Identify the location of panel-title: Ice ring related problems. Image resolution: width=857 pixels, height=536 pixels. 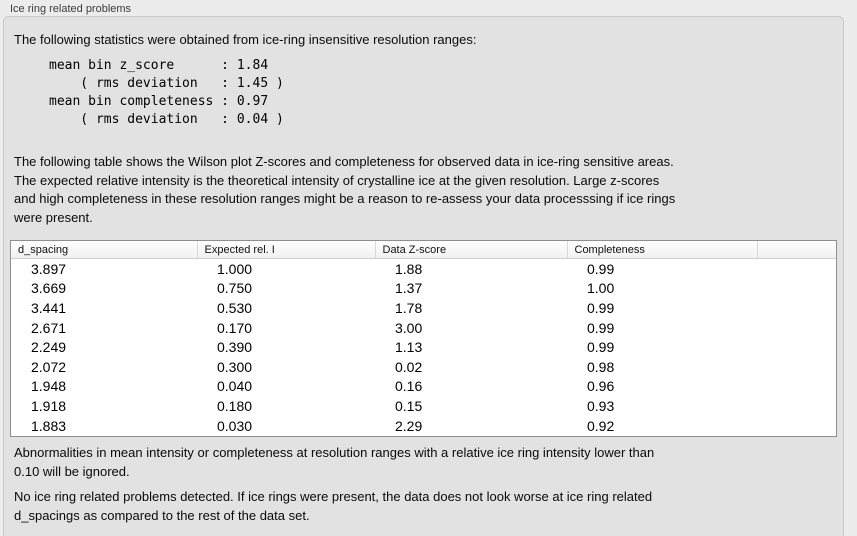
(71, 9).